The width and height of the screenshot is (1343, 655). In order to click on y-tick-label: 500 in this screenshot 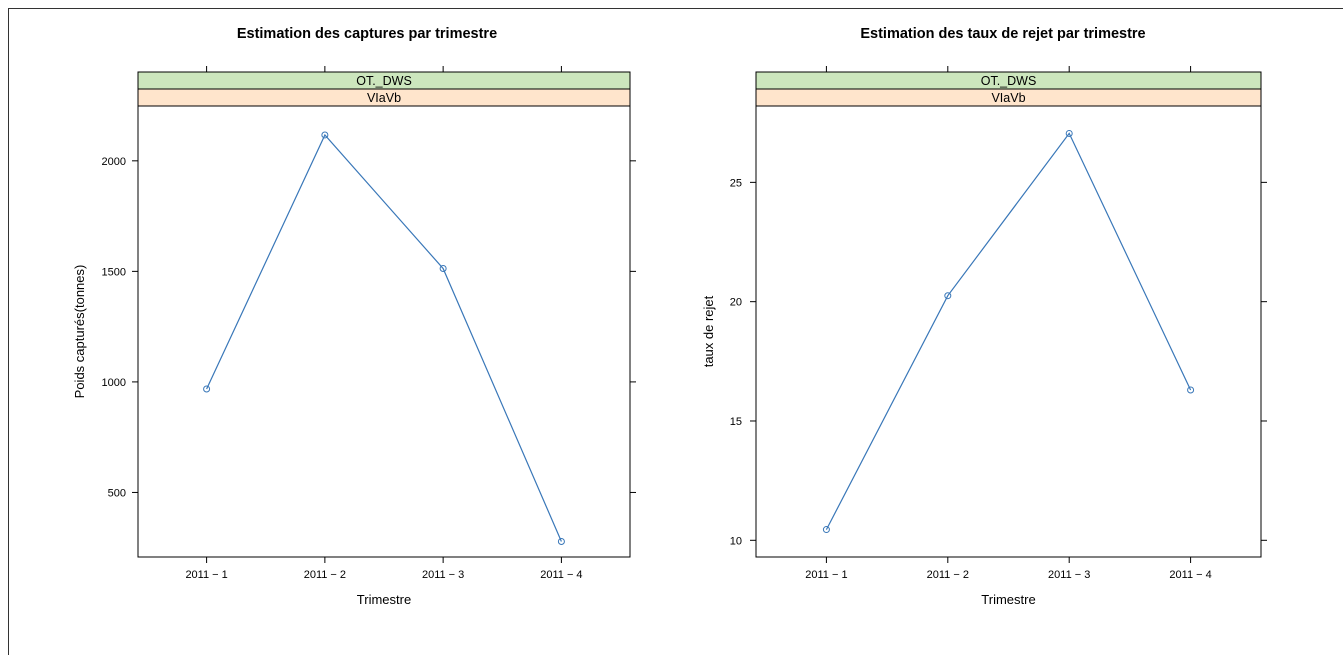, I will do `click(117, 493)`.